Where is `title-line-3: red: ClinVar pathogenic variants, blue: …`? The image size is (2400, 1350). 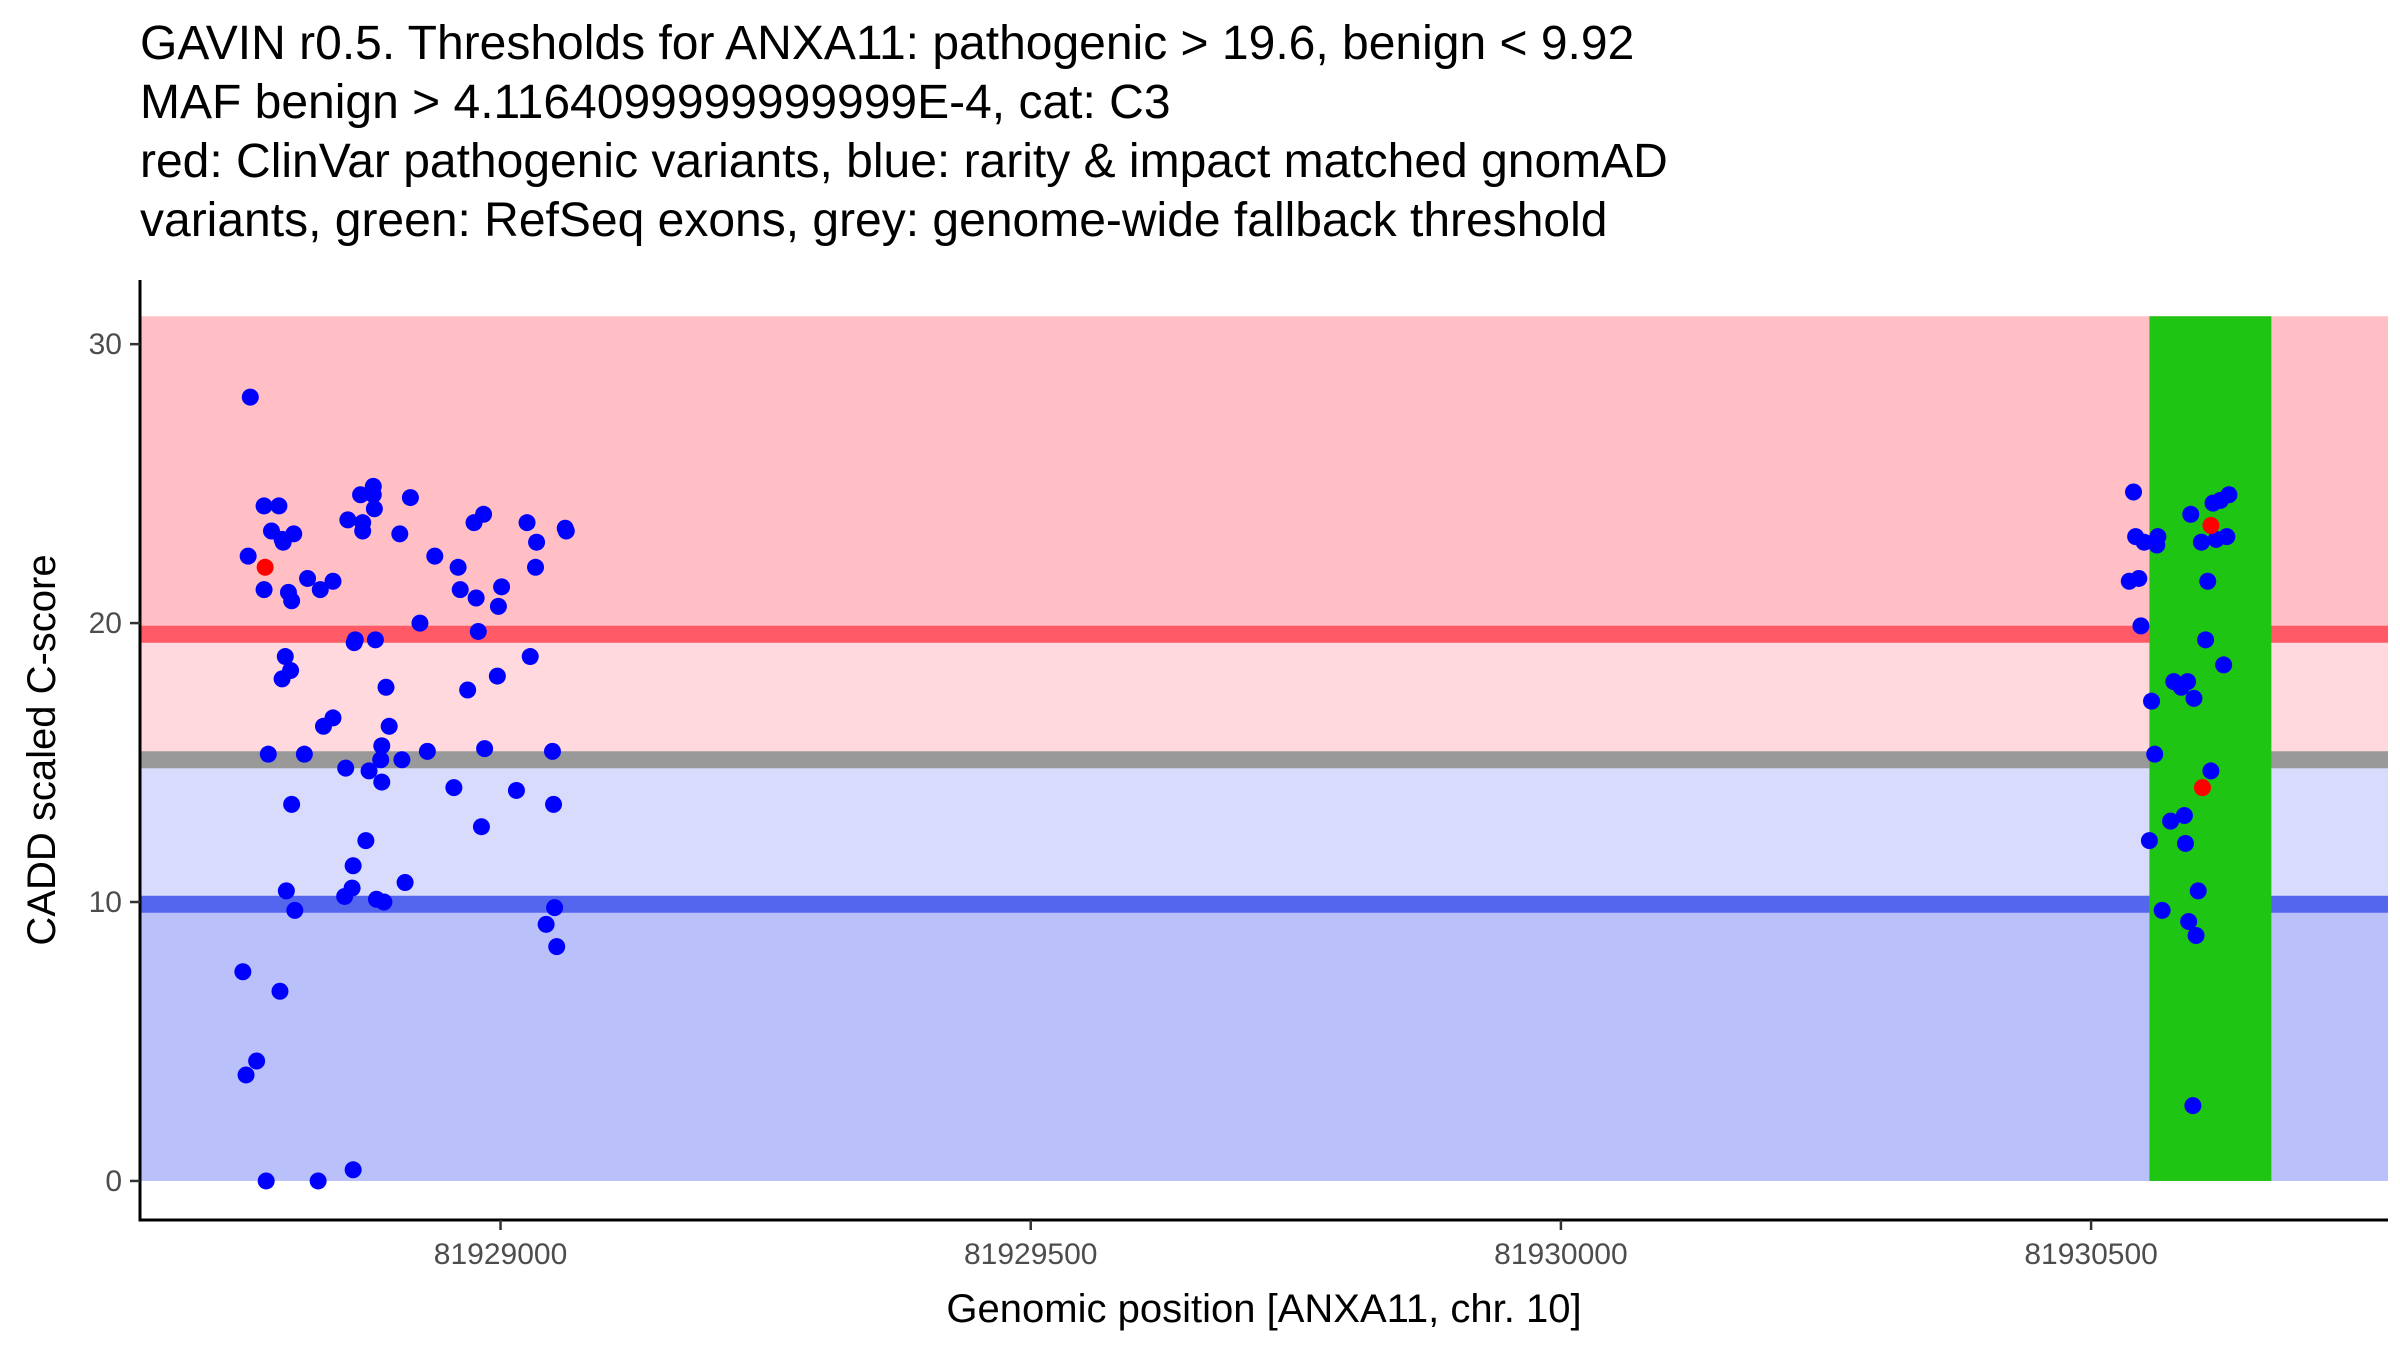
title-line-3: red: ClinVar pathogenic variants, blue: … is located at coordinates (904, 161).